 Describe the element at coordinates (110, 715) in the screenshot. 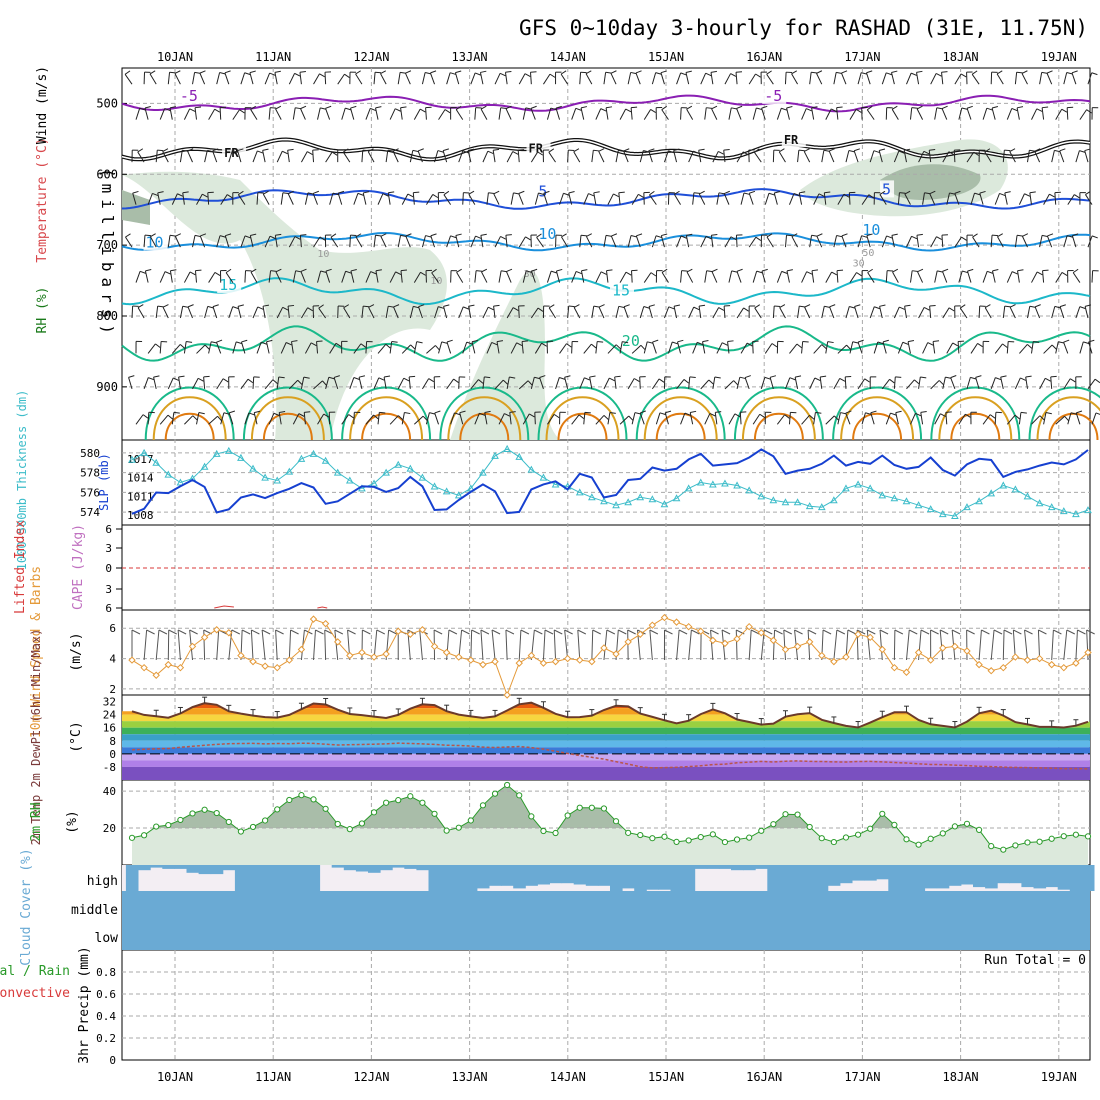

I see `temp-tick-label: 24` at that location.